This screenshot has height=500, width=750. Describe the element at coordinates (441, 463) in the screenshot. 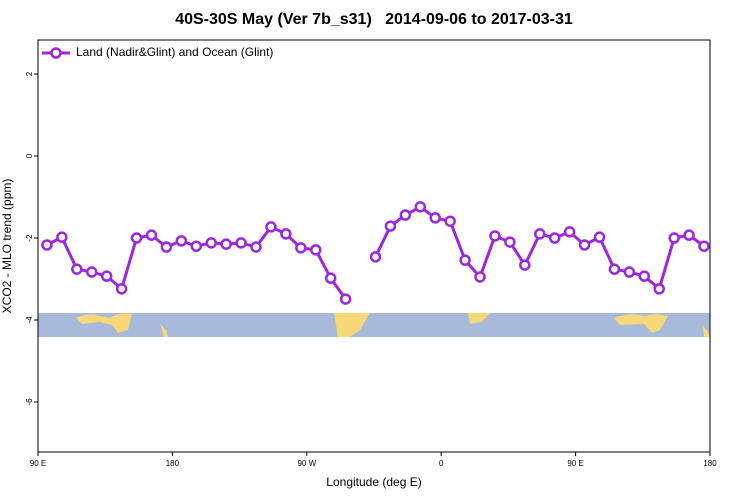

I see `x-tick-label: 0` at that location.